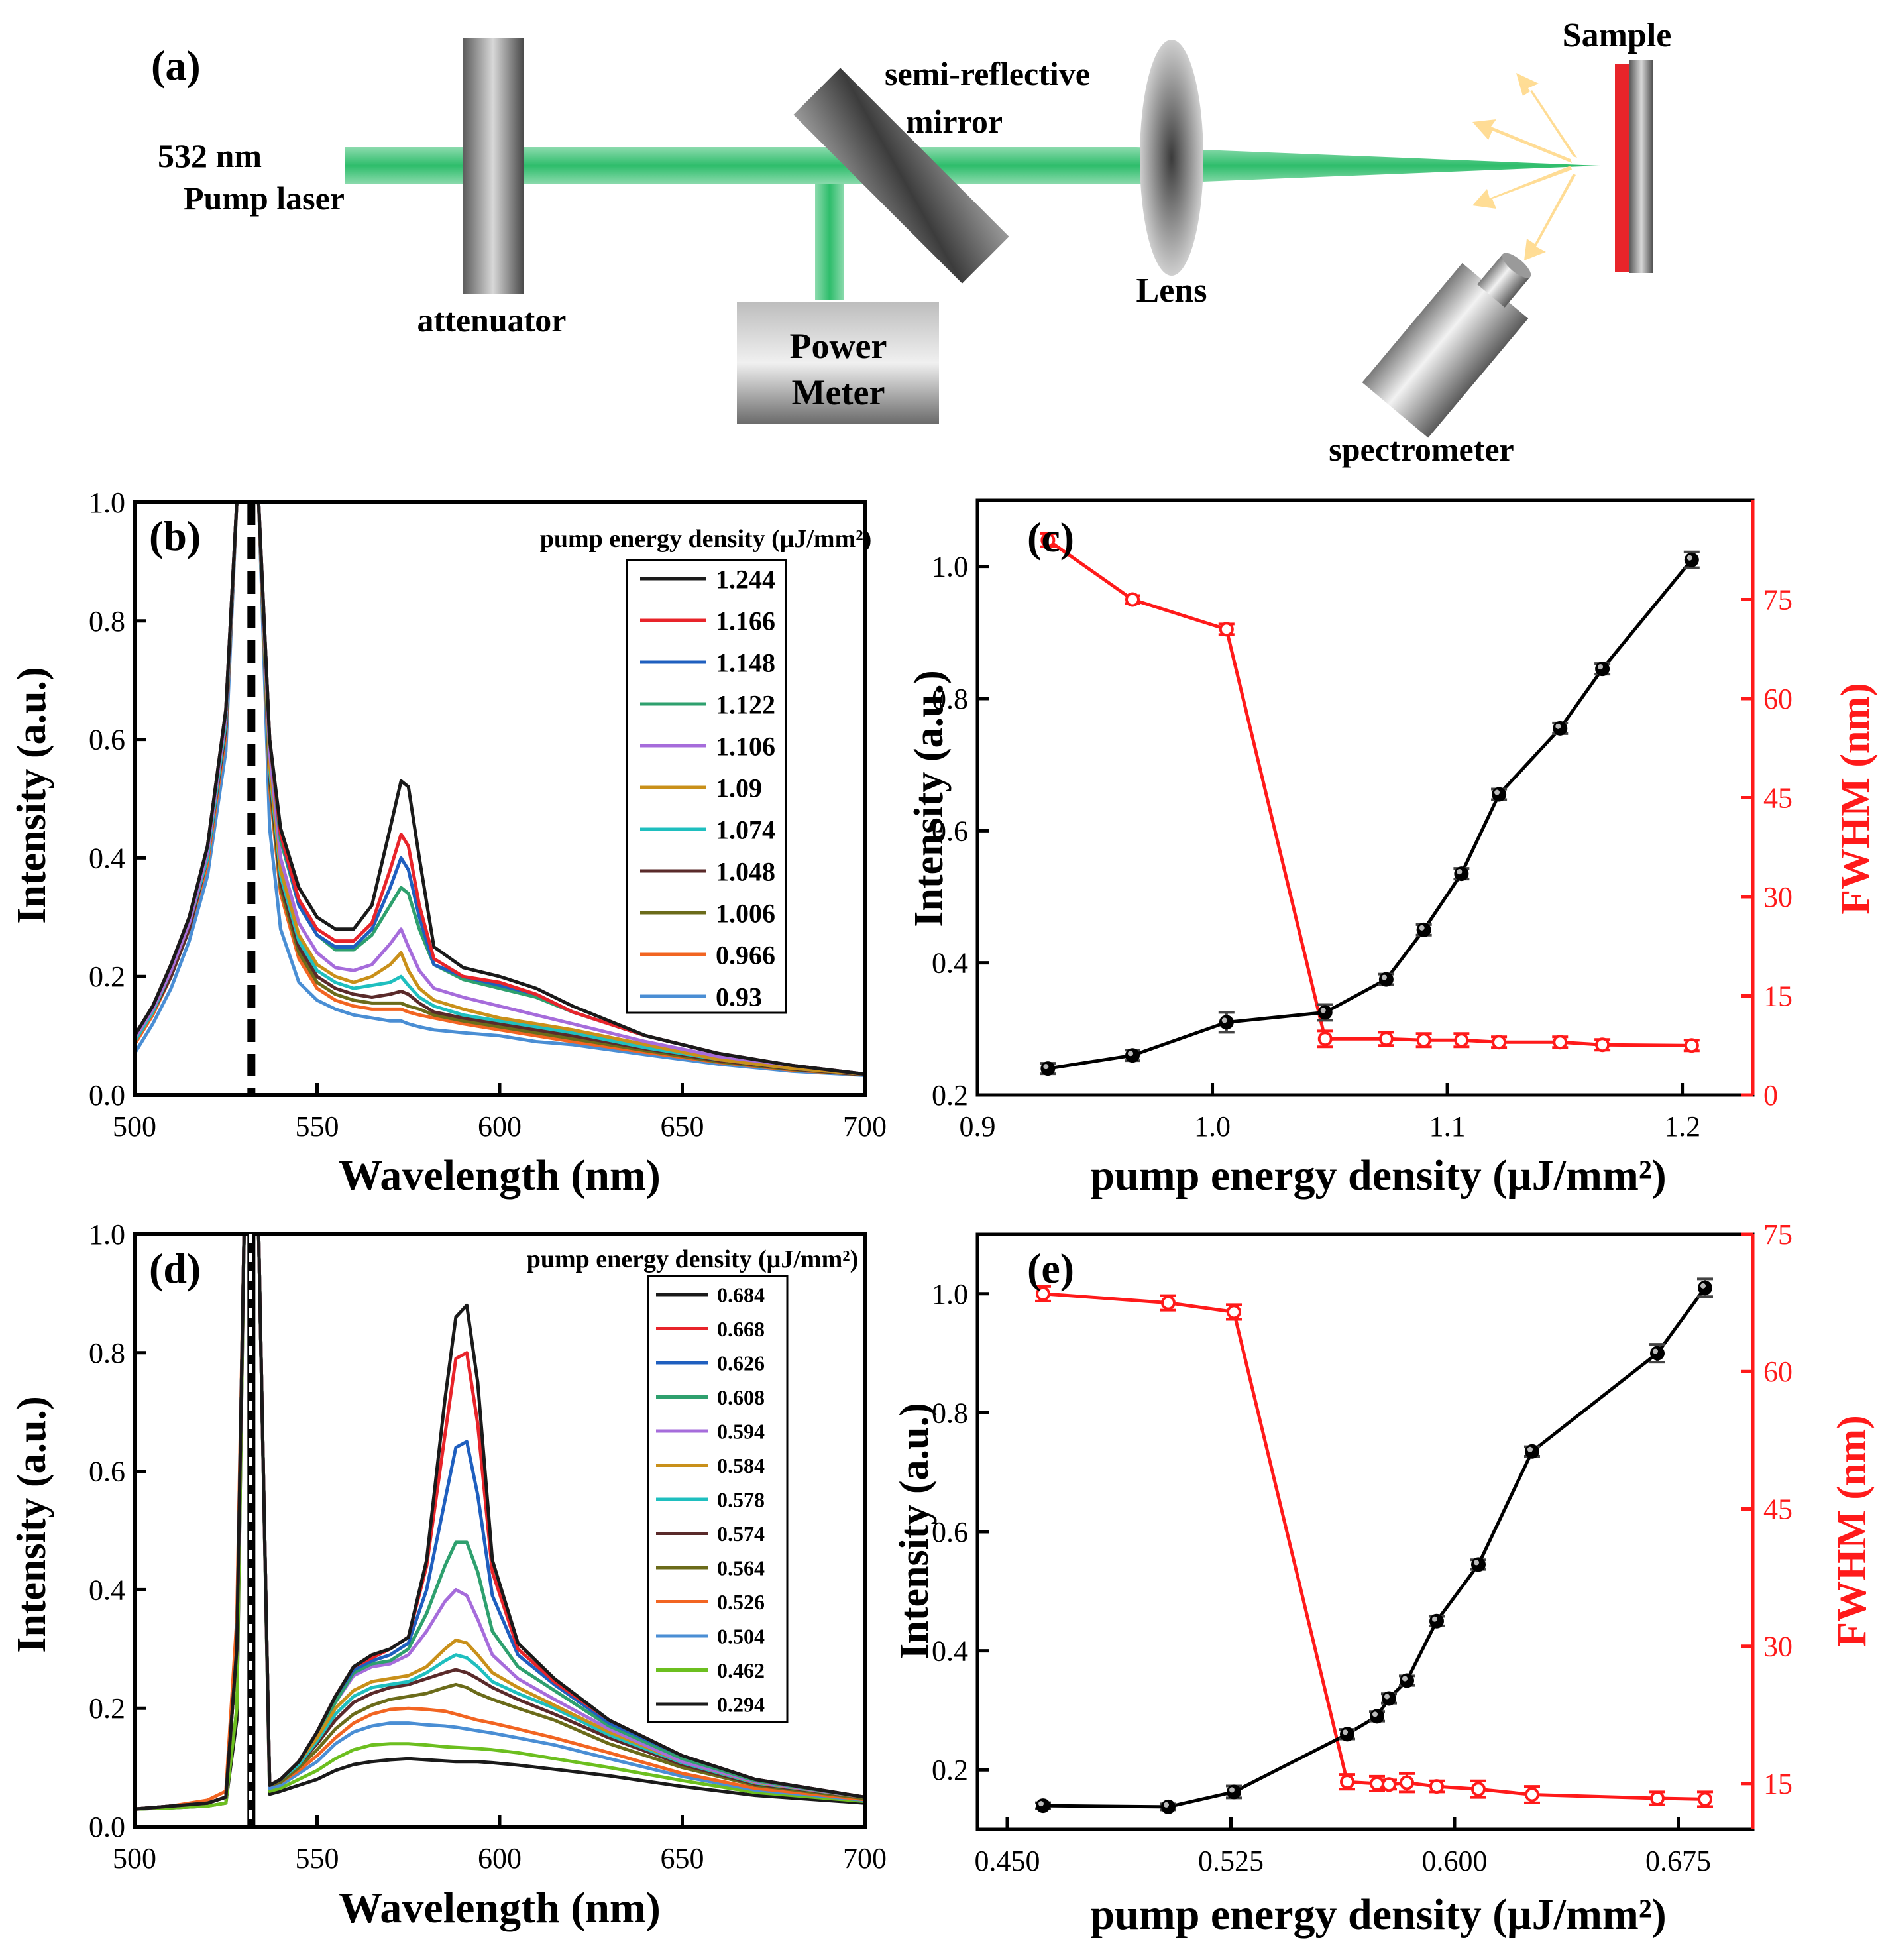 Image resolution: width=1878 pixels, height=1960 pixels. What do you see at coordinates (829, 242) in the screenshot?
I see `reflected-beam` at bounding box center [829, 242].